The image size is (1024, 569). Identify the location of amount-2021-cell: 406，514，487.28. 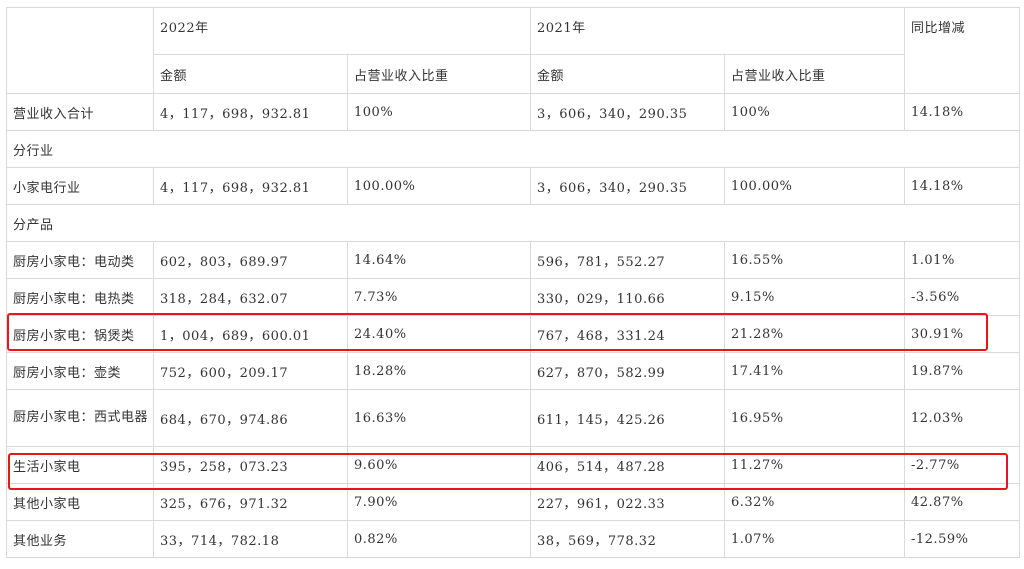
(627, 465).